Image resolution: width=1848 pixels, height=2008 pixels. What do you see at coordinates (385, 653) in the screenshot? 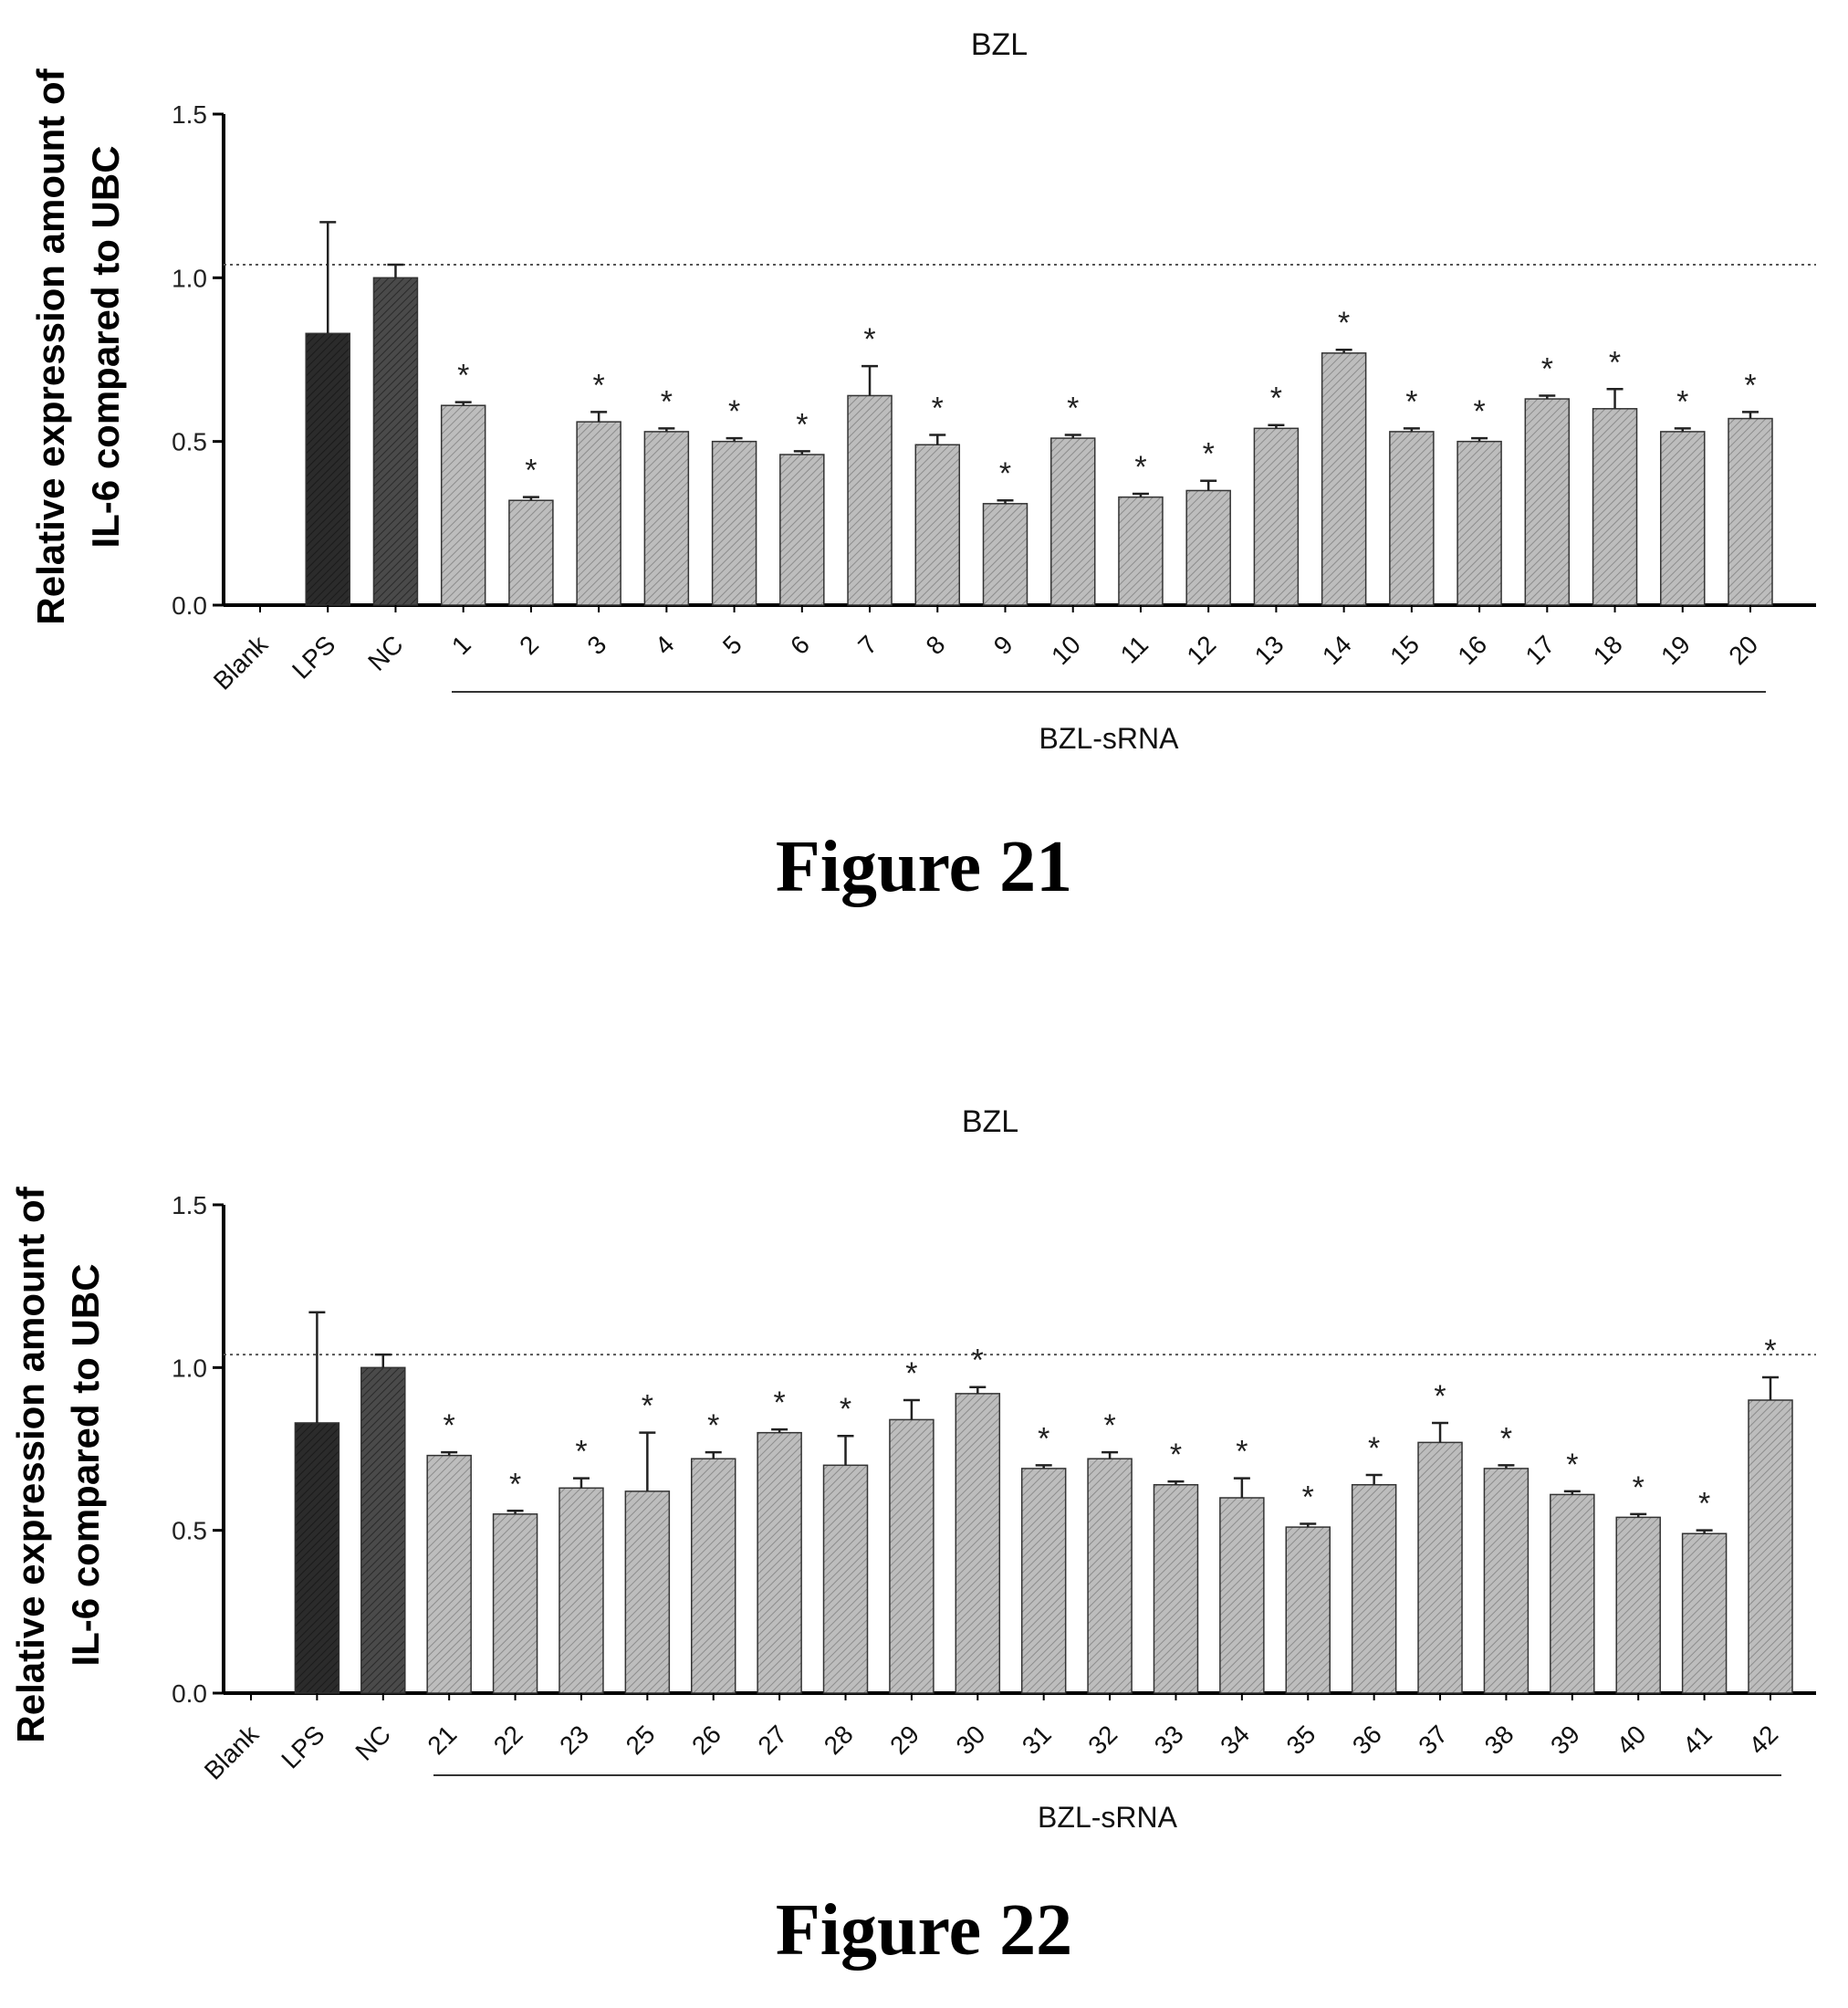
I see `x-tick-label-NC: NC` at bounding box center [385, 653].